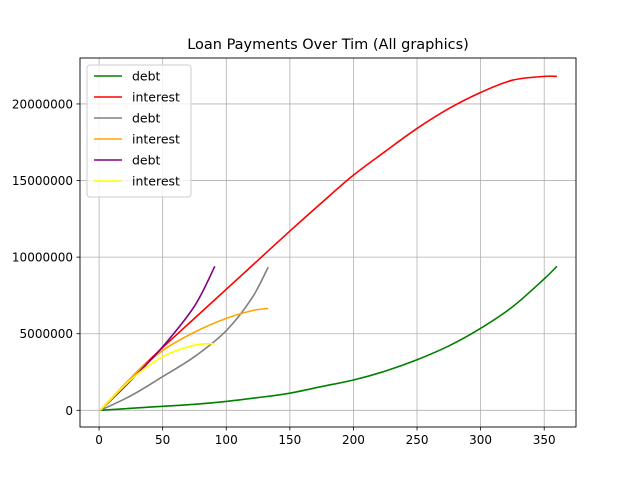  What do you see at coordinates (544, 440) in the screenshot?
I see `x-tick-label: 350` at bounding box center [544, 440].